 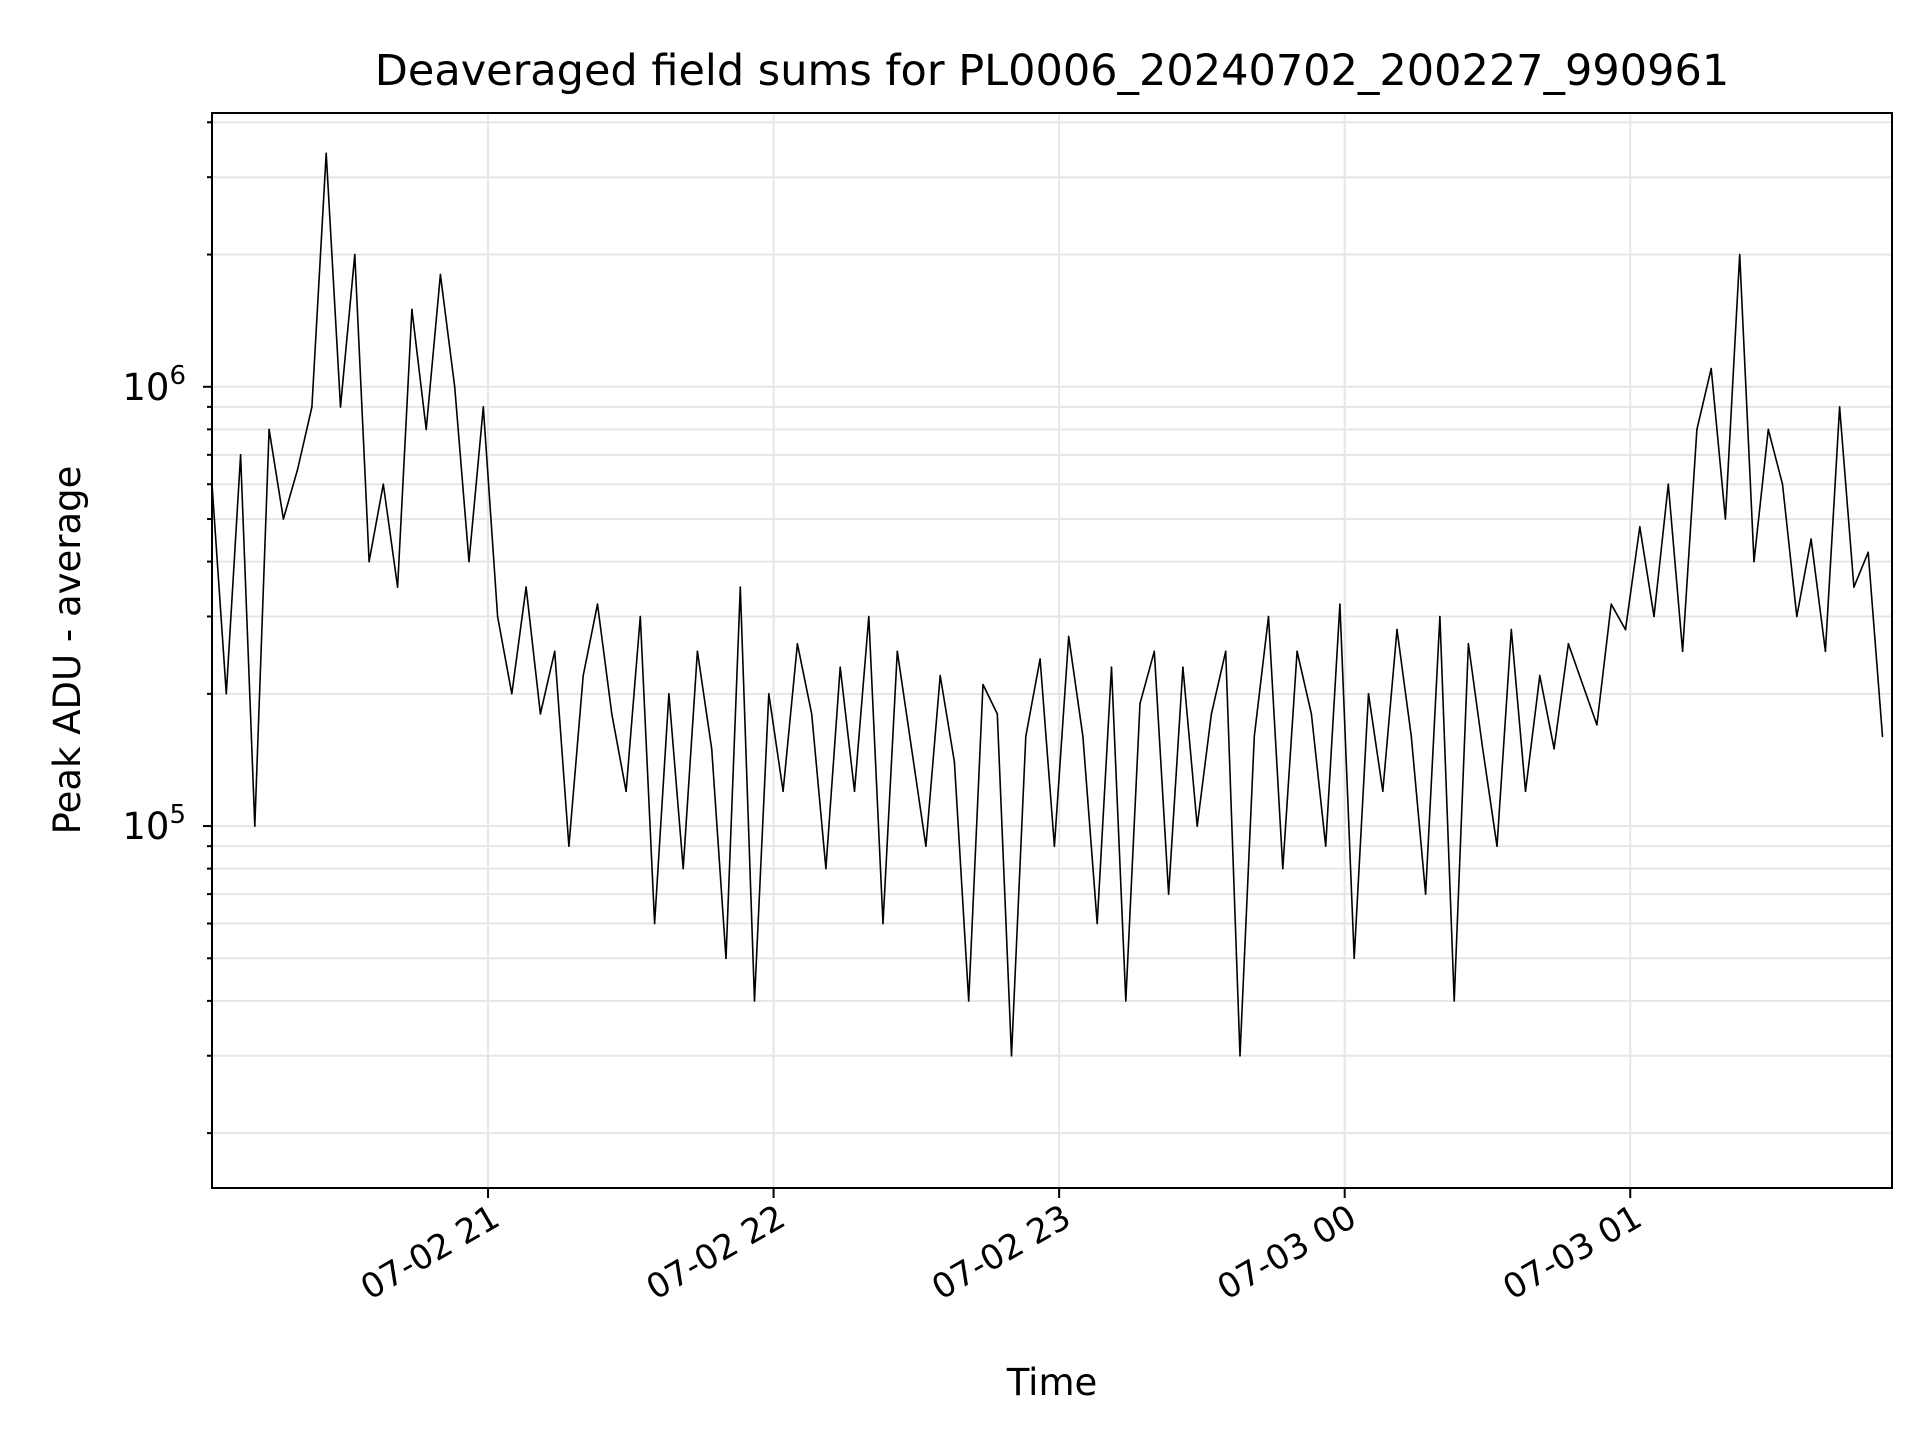 I want to click on x-axis-label: Time, so click(x=1052, y=1382).